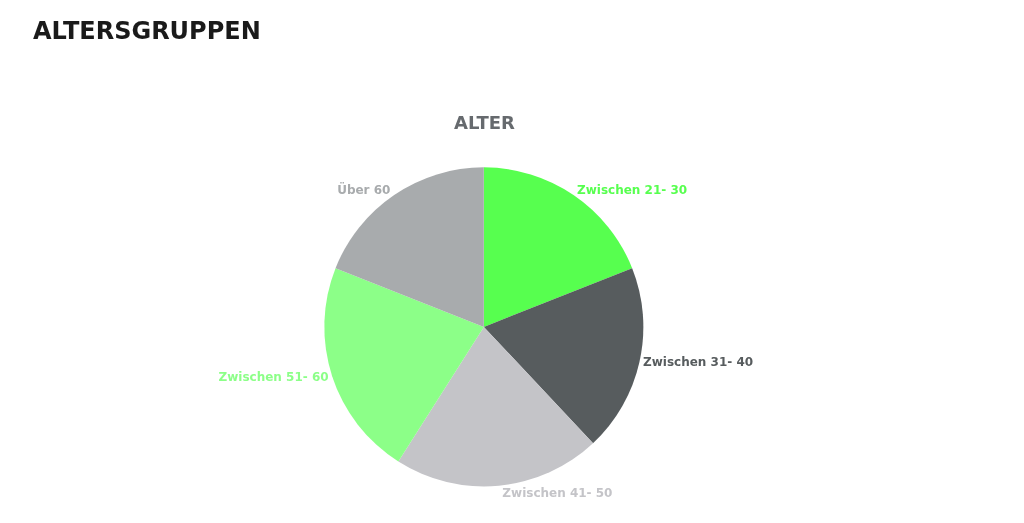 The image size is (1024, 523). What do you see at coordinates (698, 362) in the screenshot?
I see `slice-label: Zwischen 31- 40` at bounding box center [698, 362].